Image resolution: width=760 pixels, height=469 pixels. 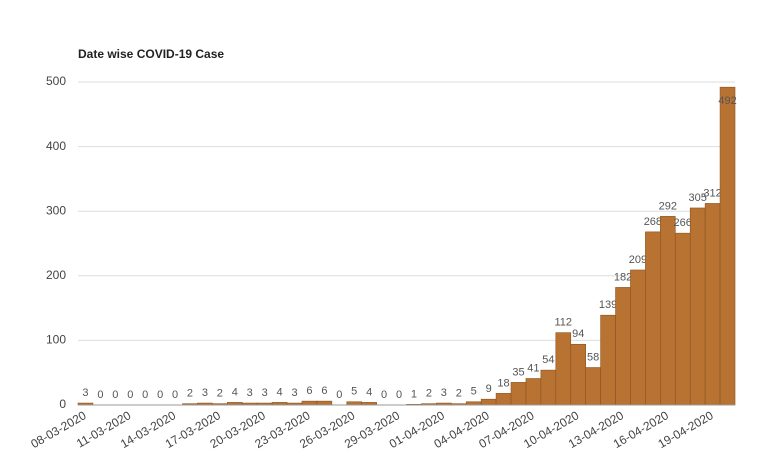 What do you see at coordinates (653, 222) in the screenshot?
I see `value-label: 268` at bounding box center [653, 222].